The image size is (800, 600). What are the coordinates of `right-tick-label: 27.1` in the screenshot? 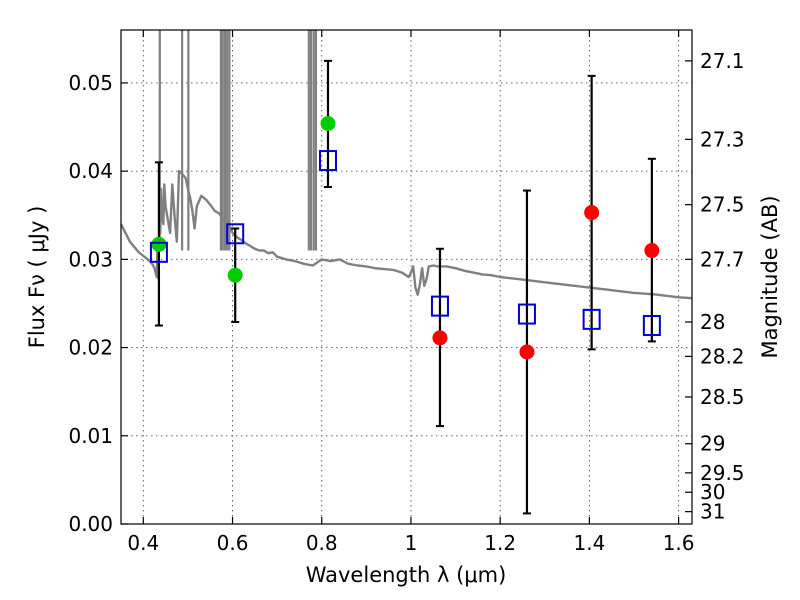 It's located at (722, 61).